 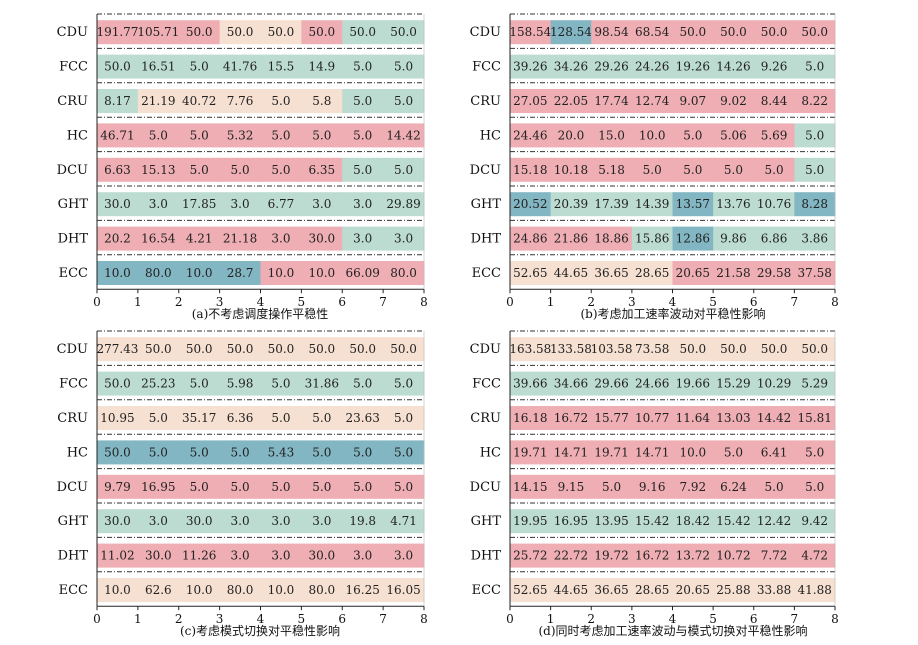 I want to click on row-label: CDU, so click(x=485, y=349).